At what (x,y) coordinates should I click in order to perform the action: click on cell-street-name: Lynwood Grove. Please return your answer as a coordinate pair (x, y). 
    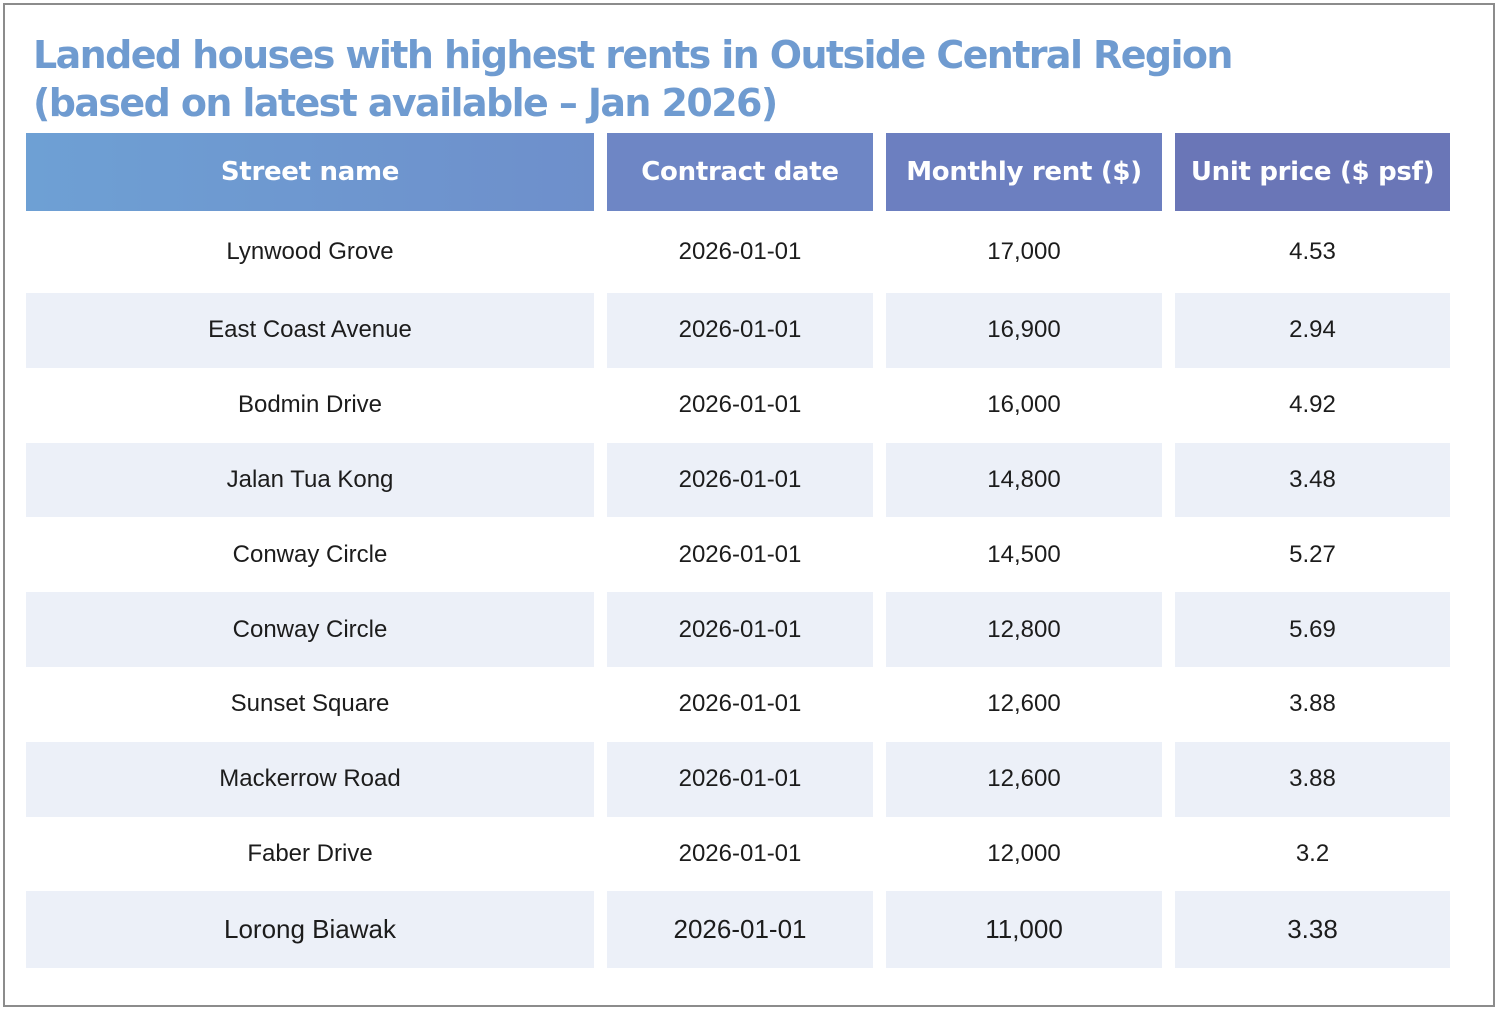
    Looking at the image, I should click on (310, 251).